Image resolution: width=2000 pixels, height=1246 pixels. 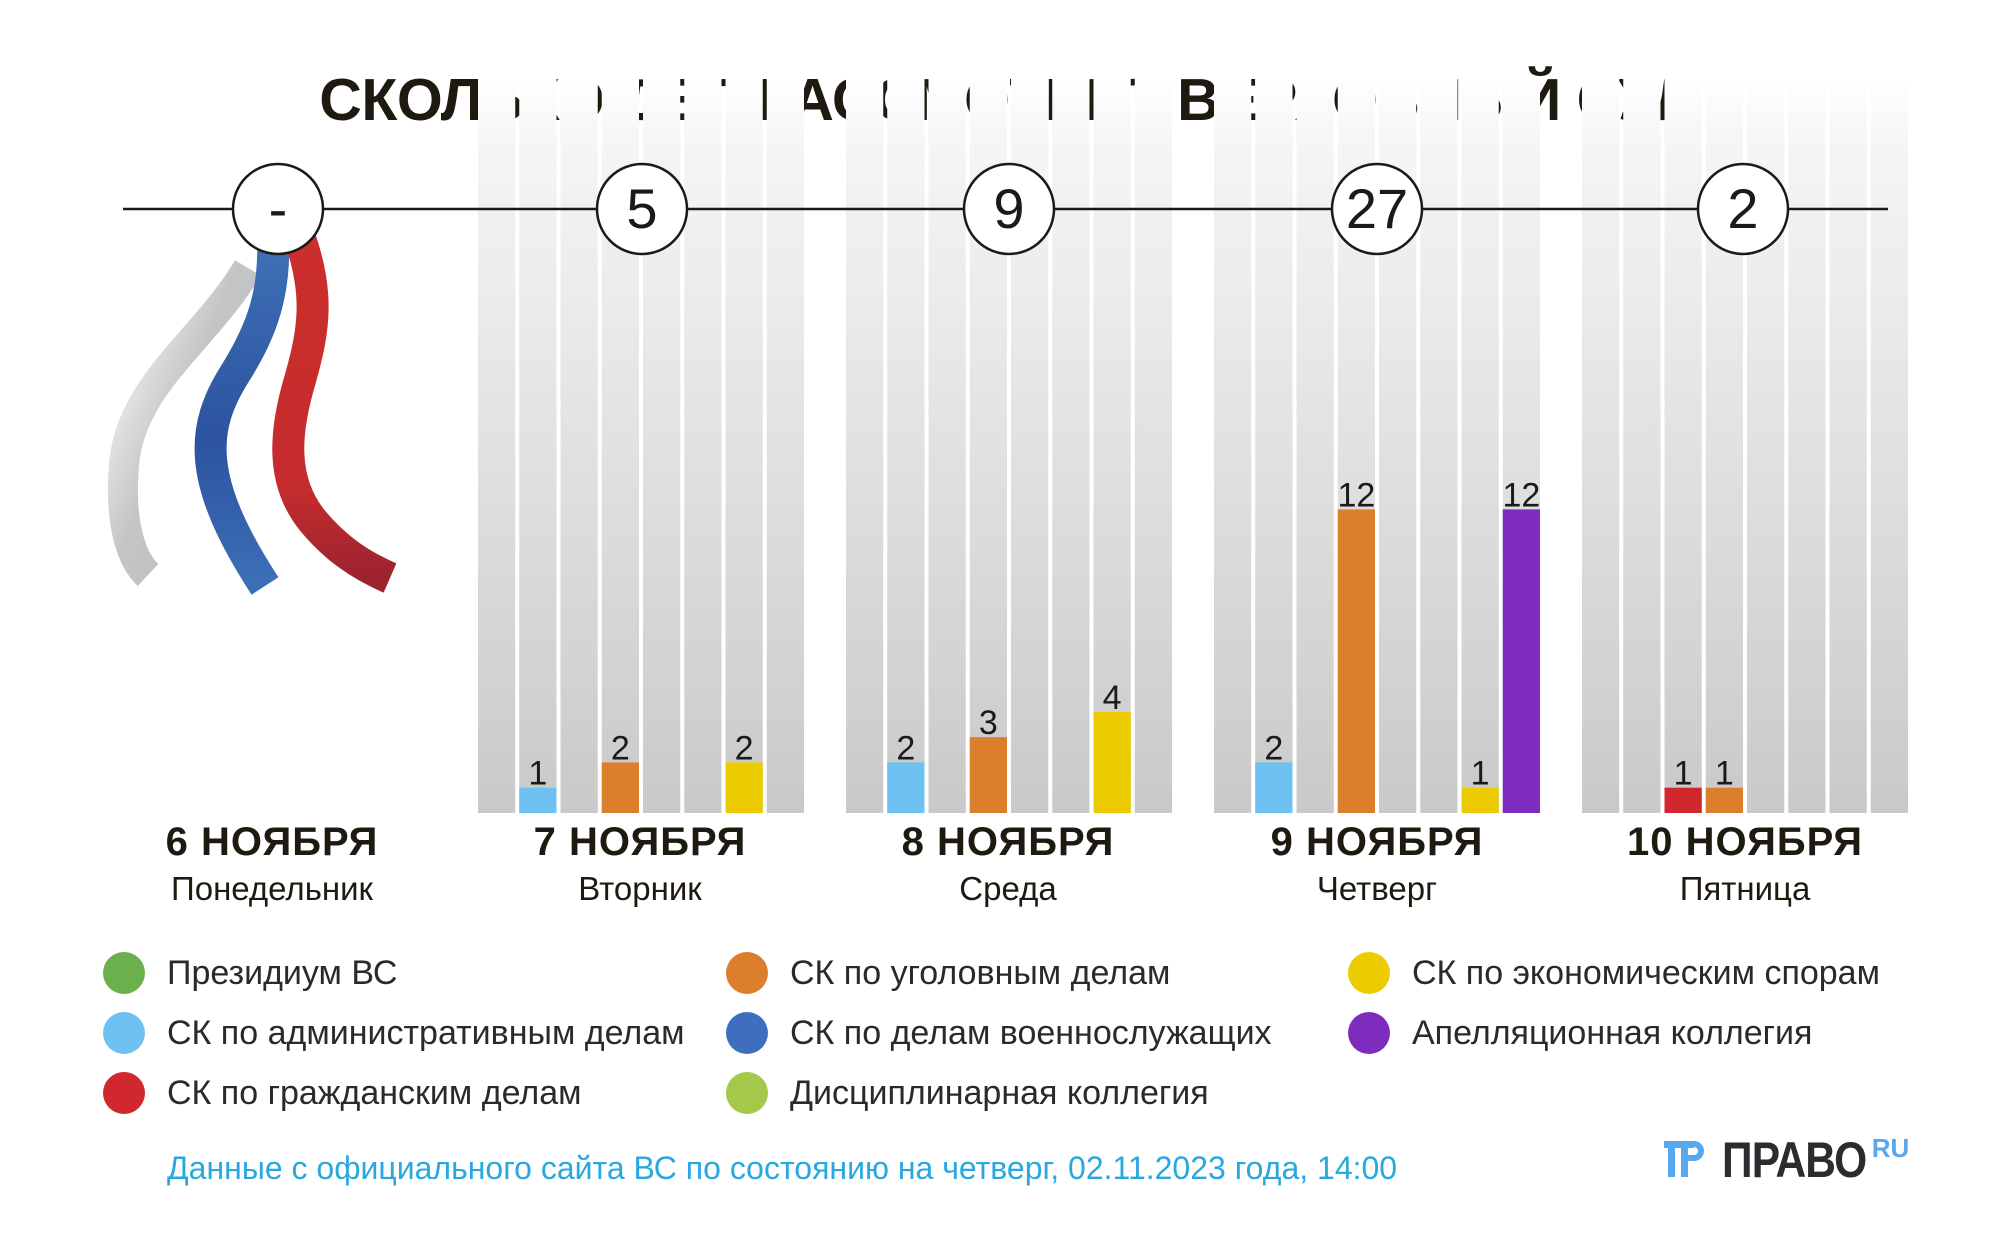 I want to click on day-weekday-label: Пятница, so click(x=1745, y=888).